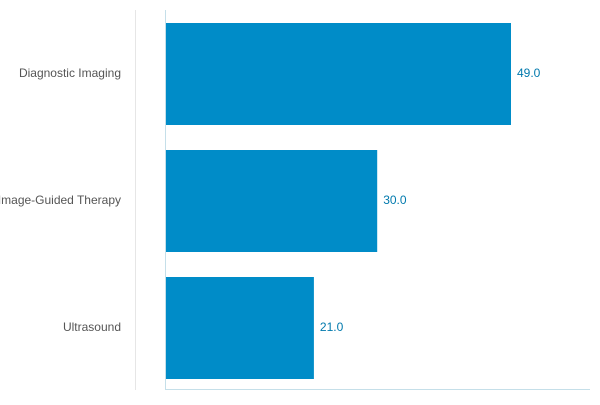  I want to click on category-label-2: Ultrasound, so click(92, 327).